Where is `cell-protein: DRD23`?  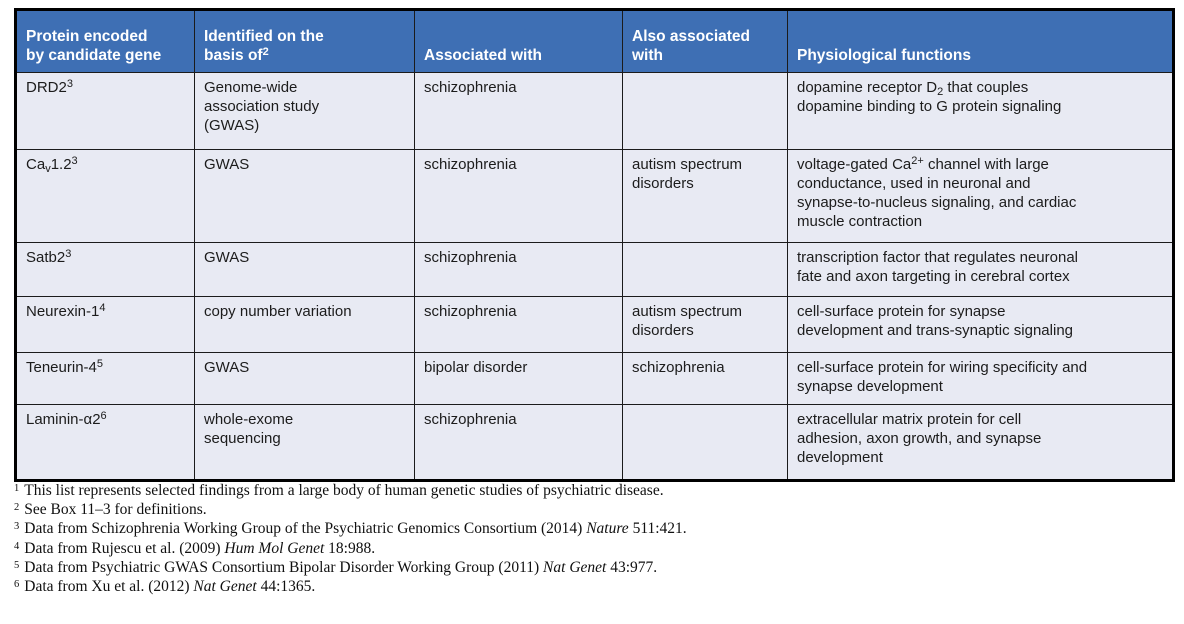
cell-protein: DRD23 is located at coordinates (105, 111).